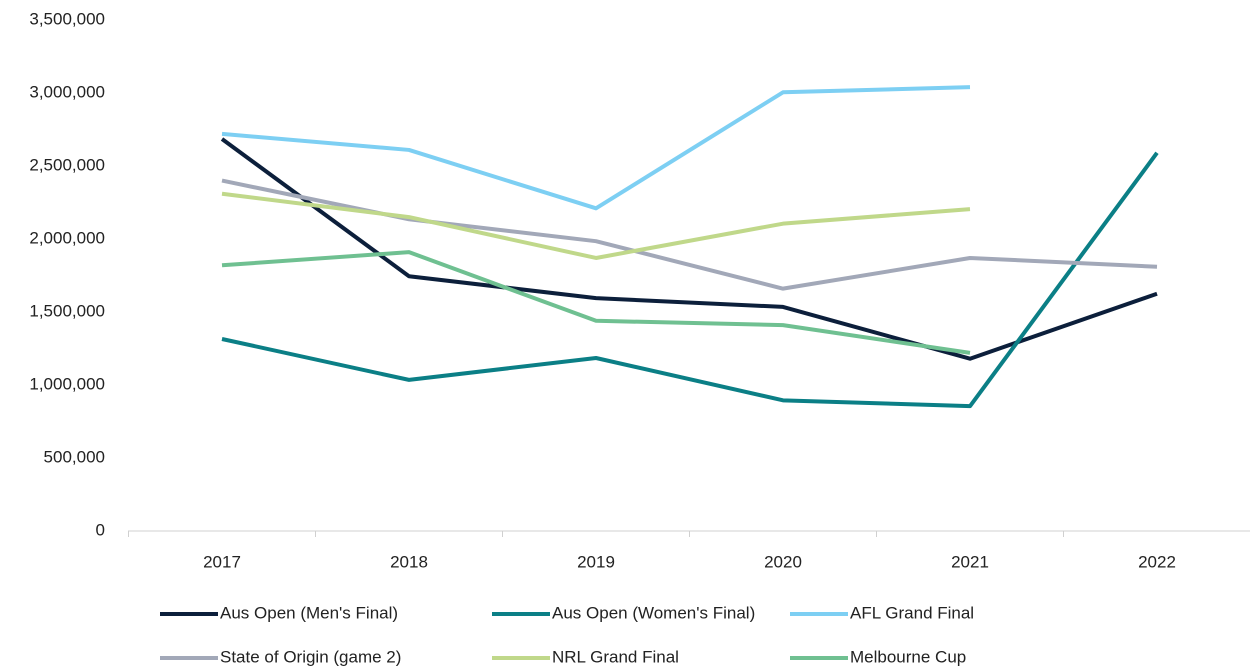  Describe the element at coordinates (67, 164) in the screenshot. I see `y-tick-label: 2,500,000` at that location.